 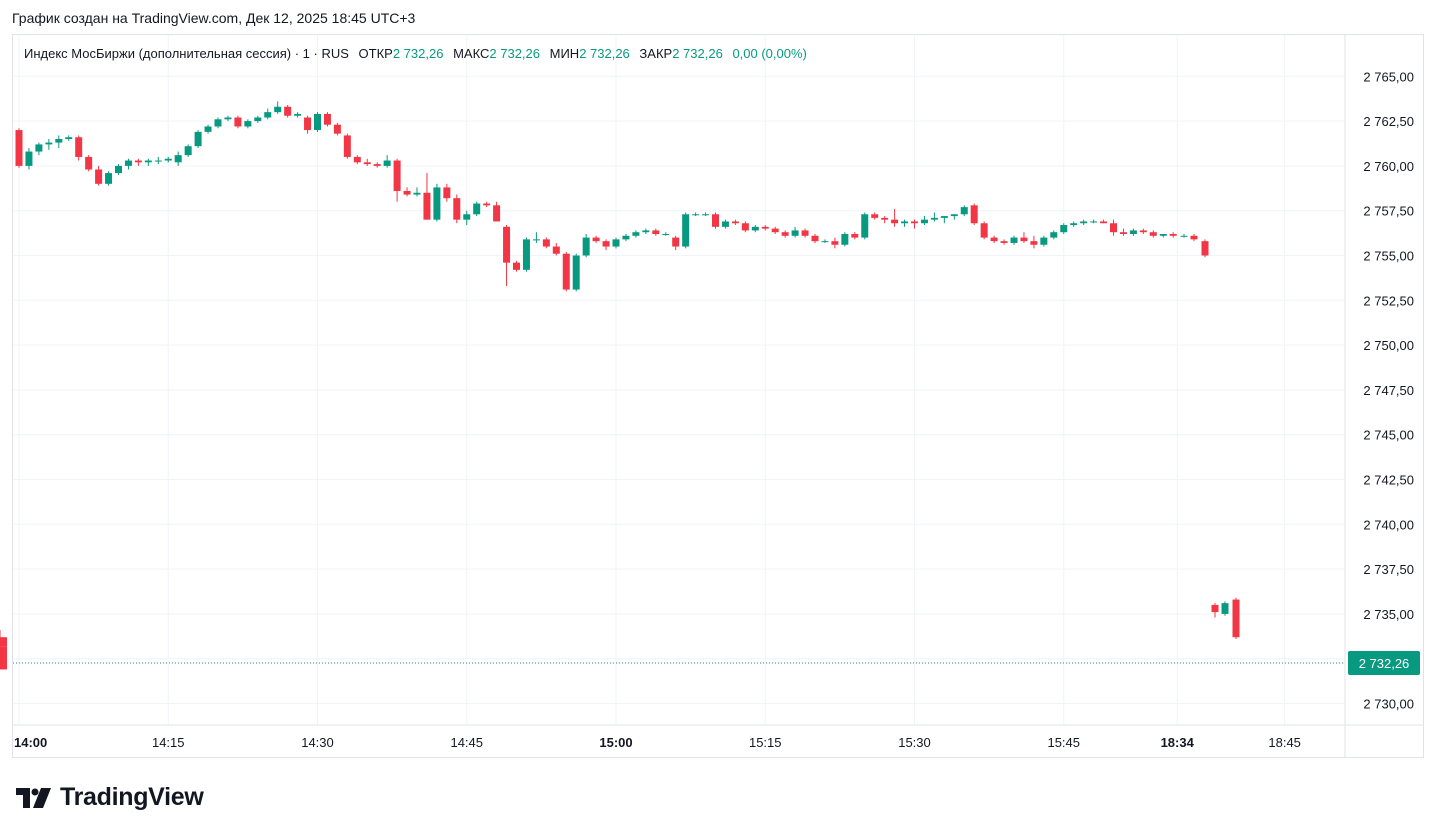 I want to click on high-value: 2 732,26, so click(x=514, y=53).